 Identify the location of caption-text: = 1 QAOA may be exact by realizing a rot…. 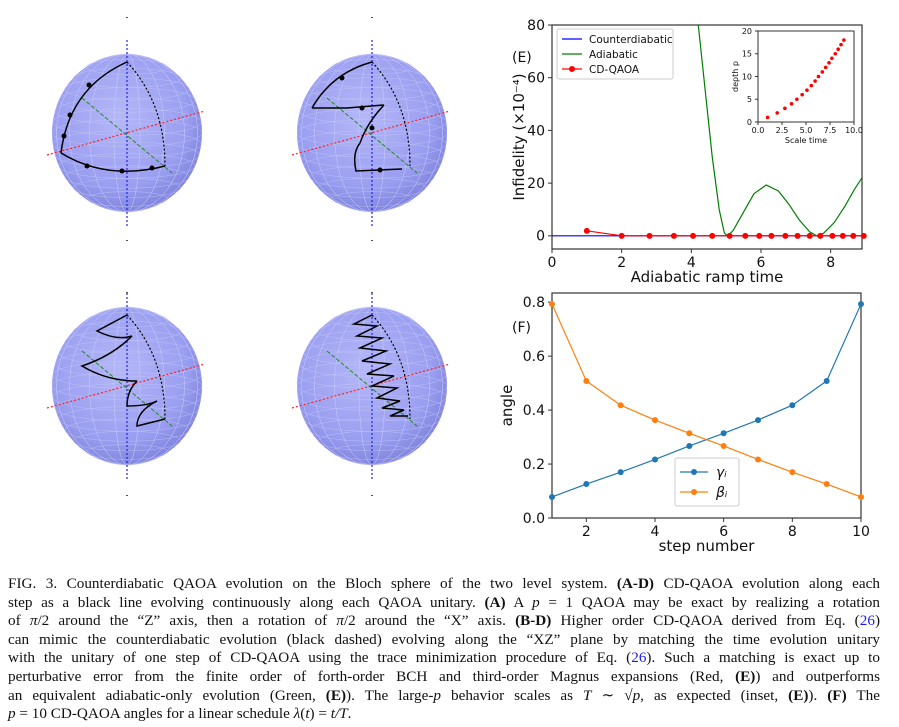
(709, 602).